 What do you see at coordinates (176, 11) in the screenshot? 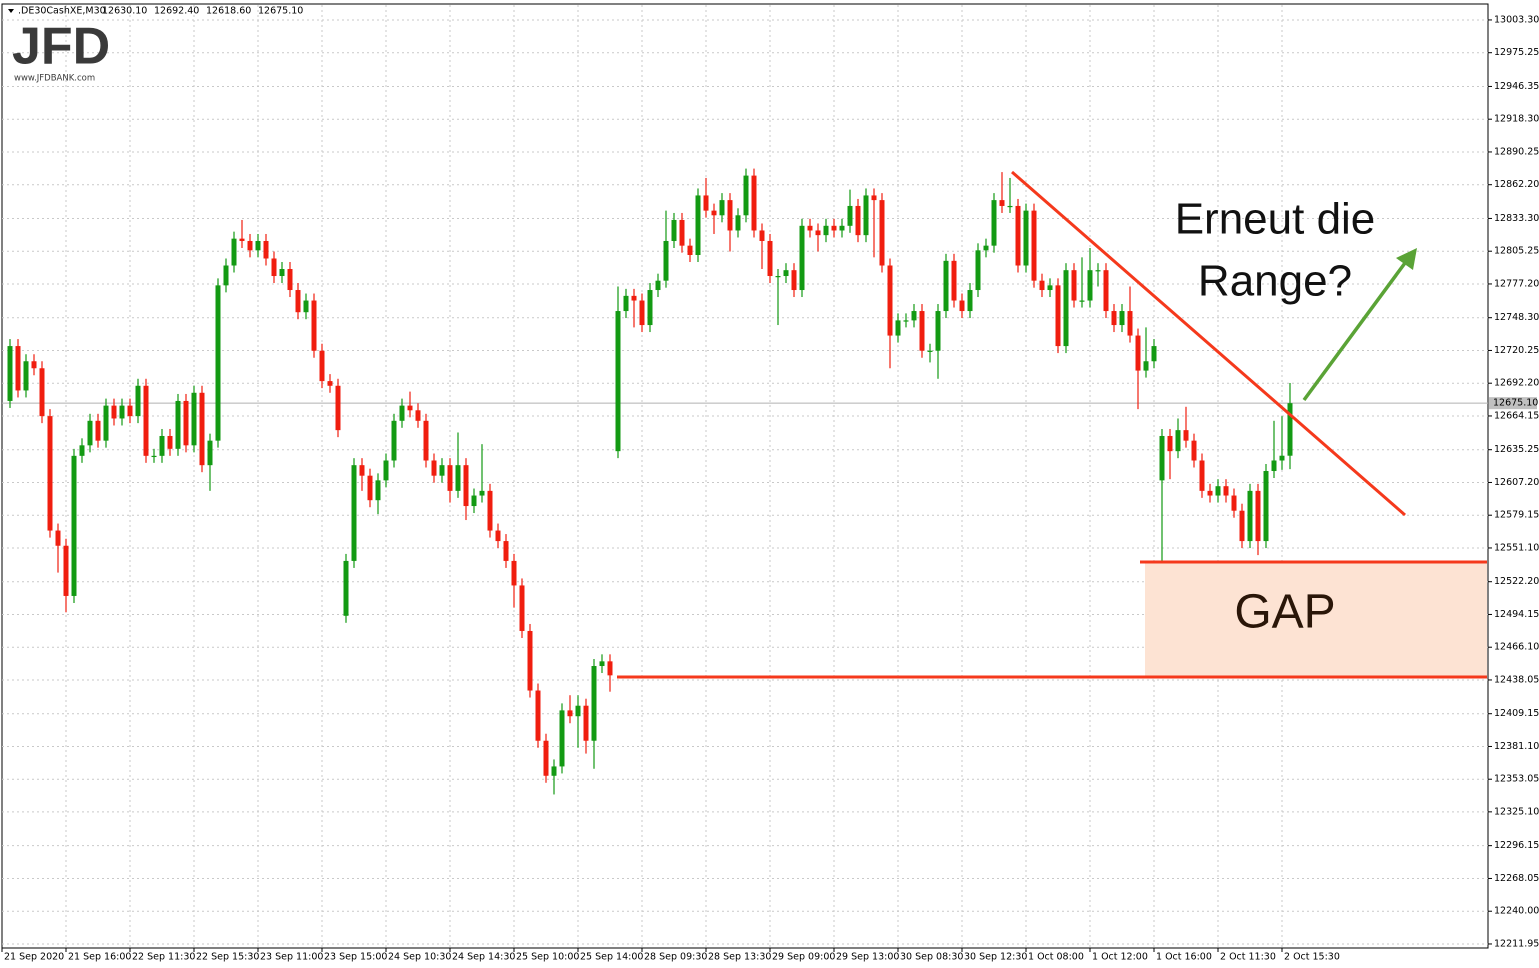
I see `header-value: 12692.40` at bounding box center [176, 11].